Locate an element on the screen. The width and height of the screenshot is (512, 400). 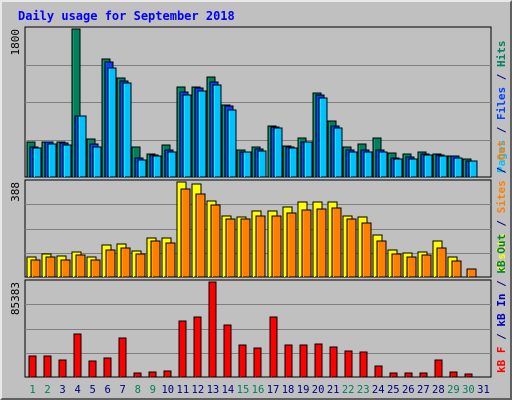
y-max-label: 85383 is located at coordinates (15, 298).